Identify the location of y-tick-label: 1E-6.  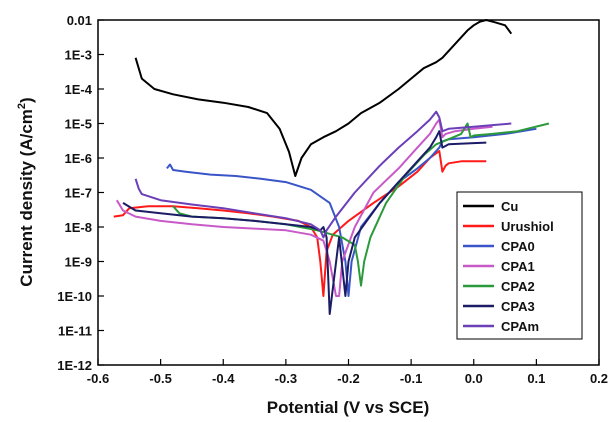
(78, 158).